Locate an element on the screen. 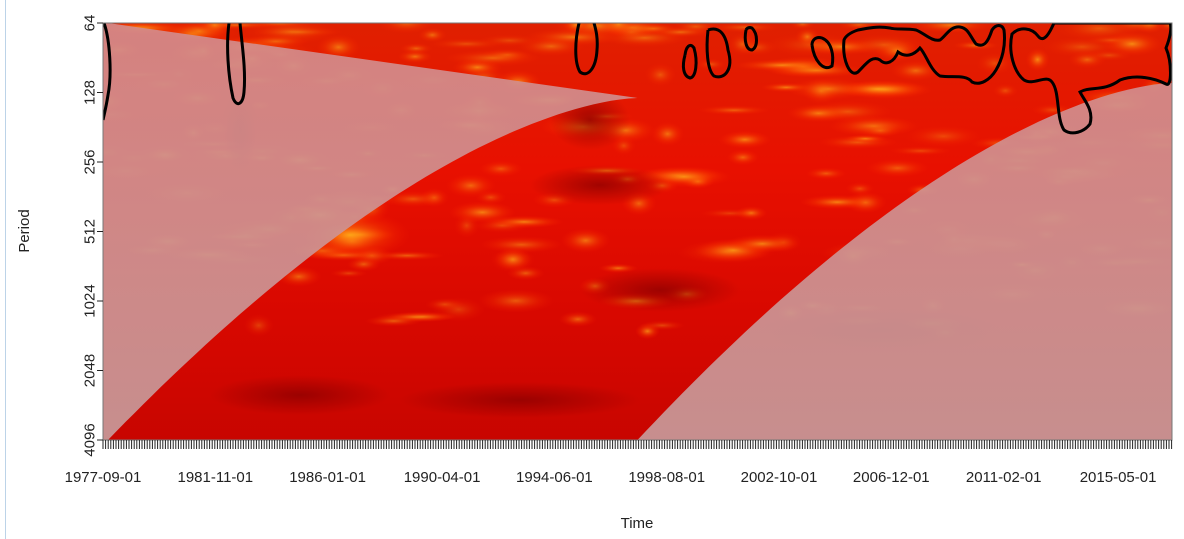 The height and width of the screenshot is (539, 1184). x-tick-label: 1994-06-01 is located at coordinates (554, 477).